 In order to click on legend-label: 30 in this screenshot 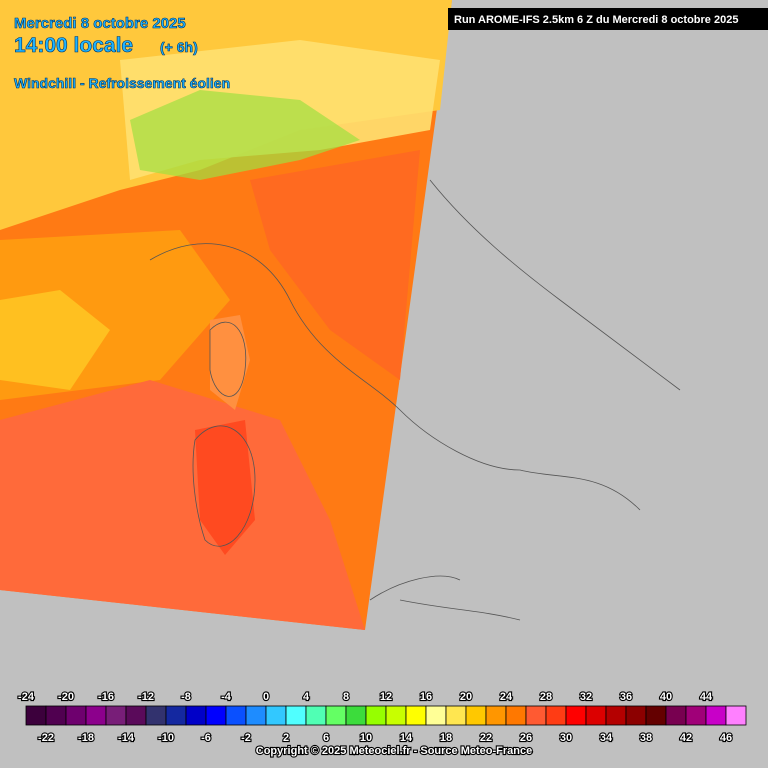, I will do `click(566, 738)`.